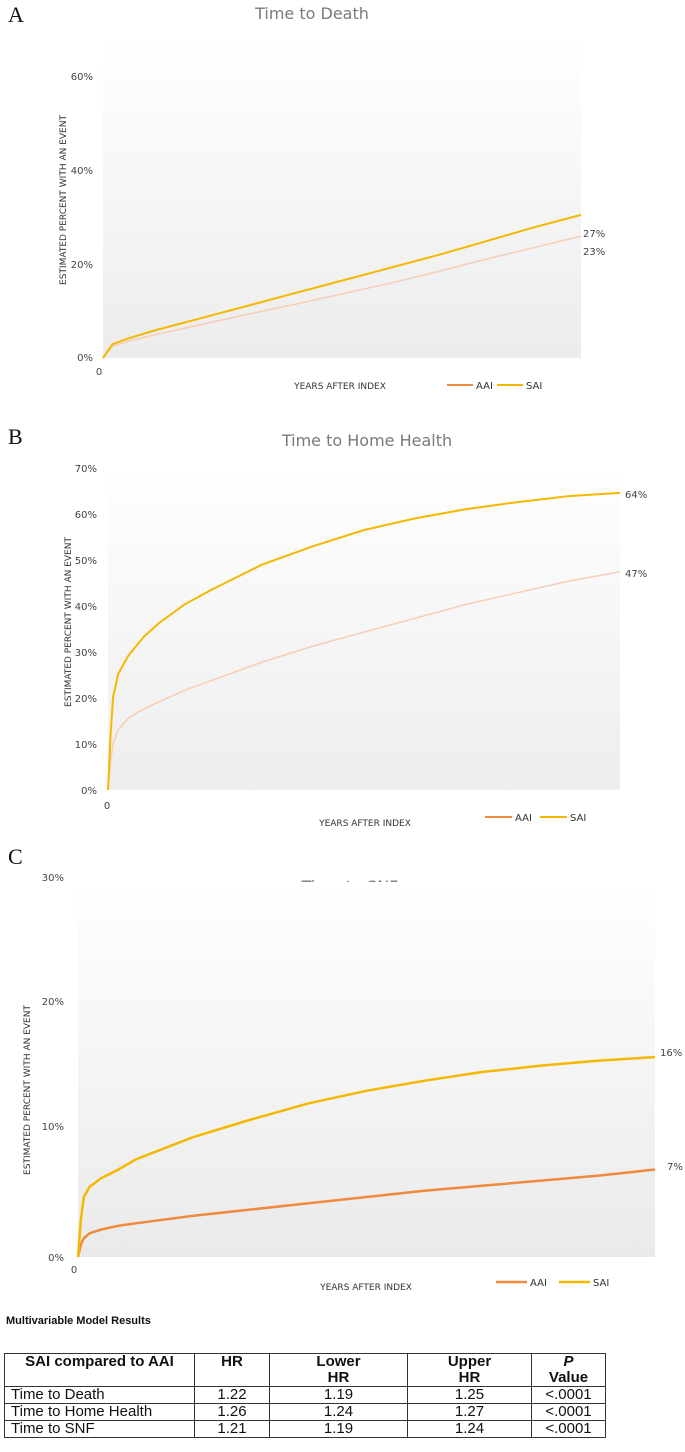  What do you see at coordinates (232, 1370) in the screenshot?
I see `column-header: HR` at bounding box center [232, 1370].